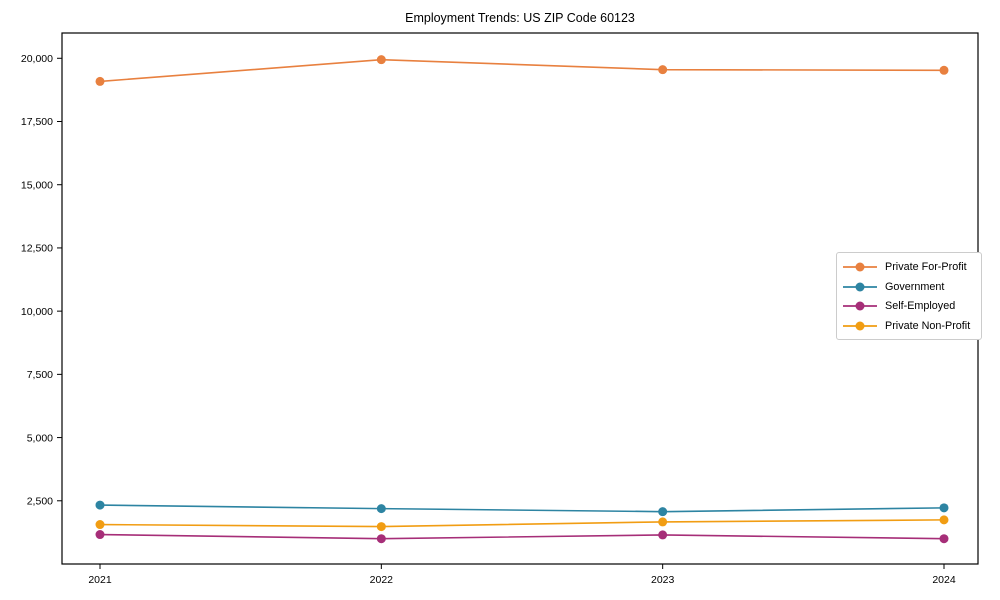 This screenshot has height=600, width=1000. What do you see at coordinates (382, 580) in the screenshot?
I see `x-tick-label: 2022` at bounding box center [382, 580].